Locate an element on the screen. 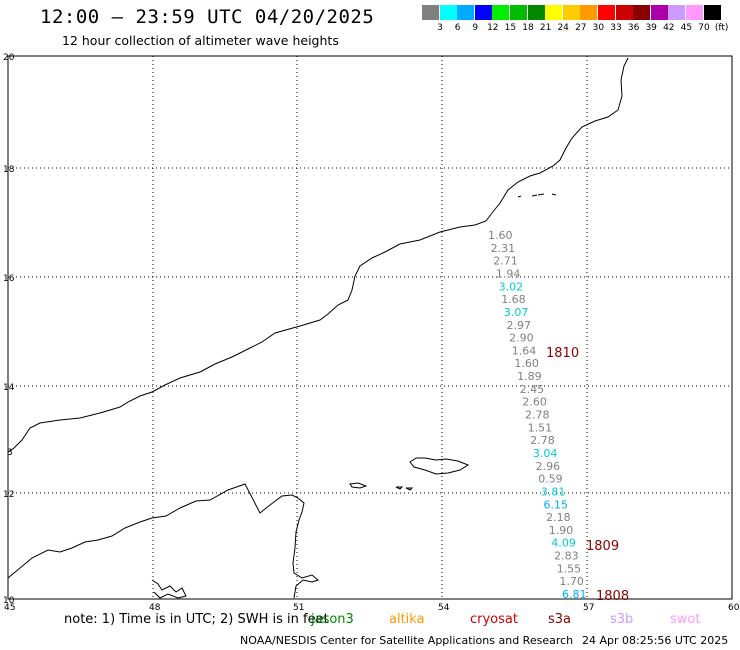 The image size is (740, 650). longitude-tick-label: 57 is located at coordinates (588, 608).